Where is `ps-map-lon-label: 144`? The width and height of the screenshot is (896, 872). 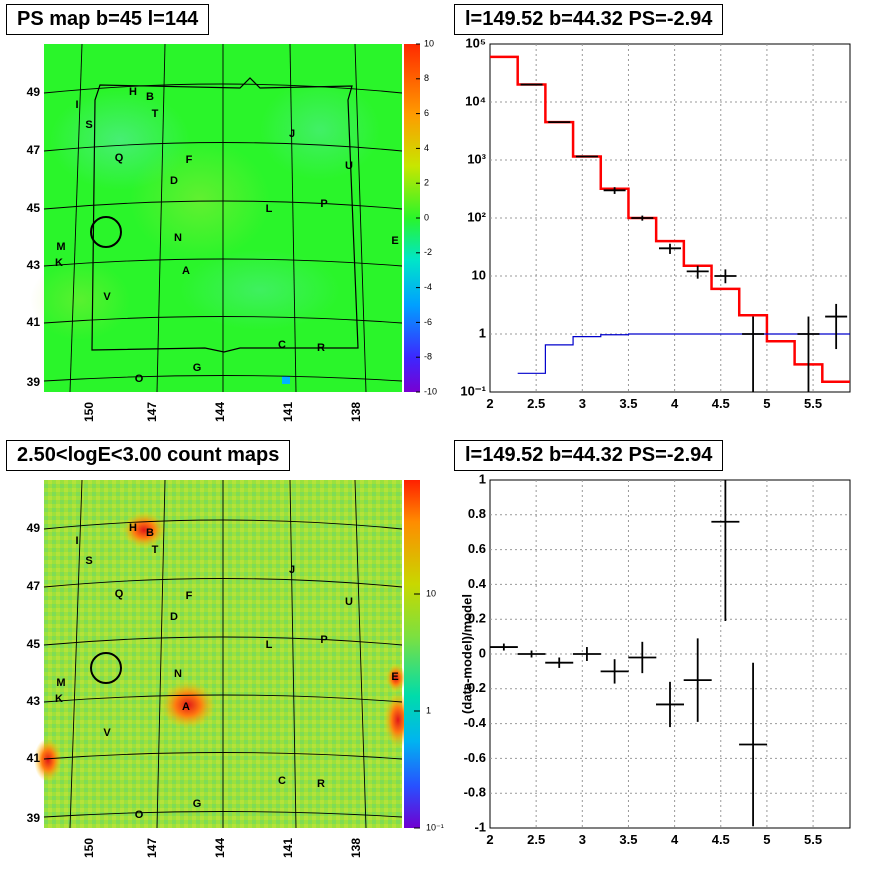
ps-map-lon-label: 144 is located at coordinates (220, 412).